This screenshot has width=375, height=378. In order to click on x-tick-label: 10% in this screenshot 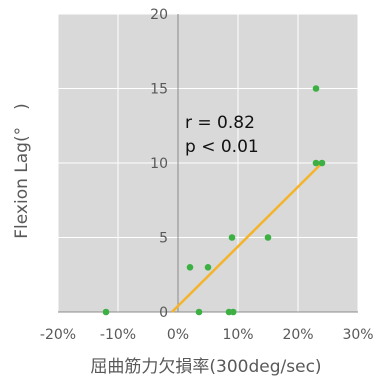, I will do `click(237, 335)`.